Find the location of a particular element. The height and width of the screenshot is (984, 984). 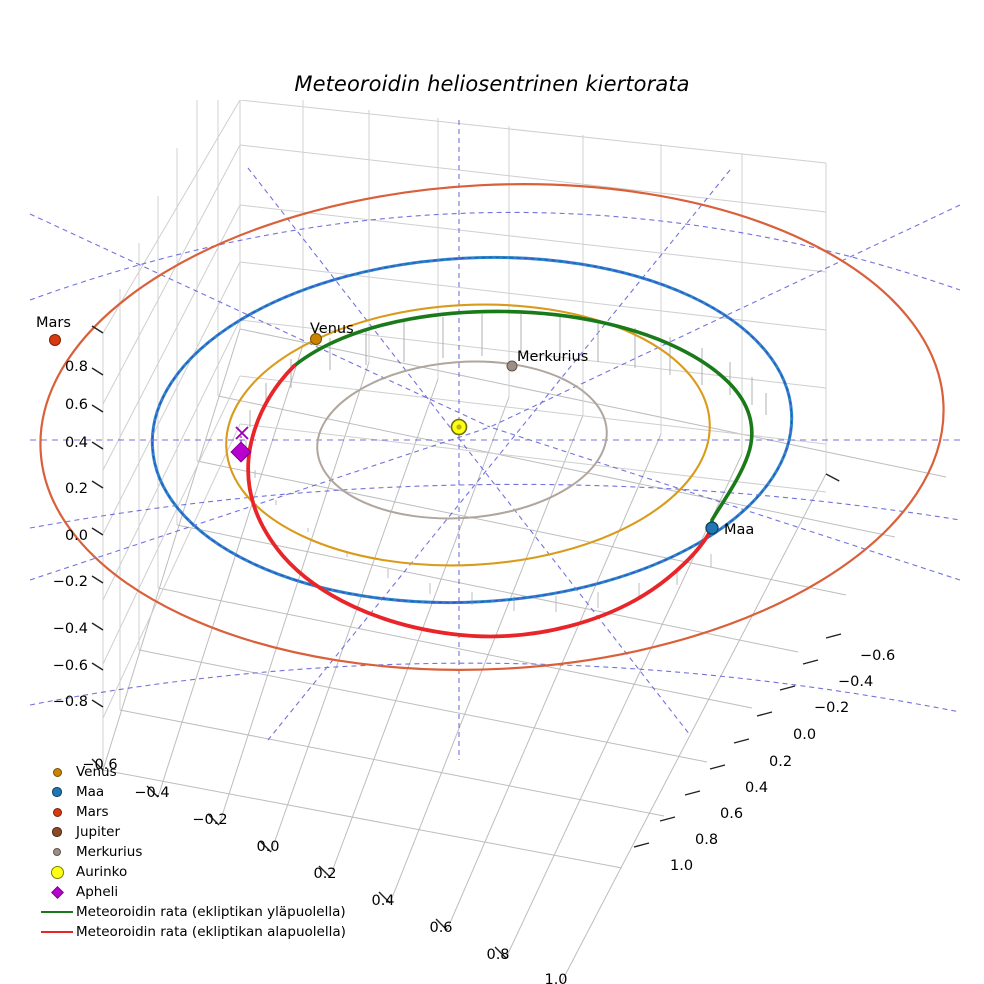

z-tick-4: 0.2 is located at coordinates (780, 762).